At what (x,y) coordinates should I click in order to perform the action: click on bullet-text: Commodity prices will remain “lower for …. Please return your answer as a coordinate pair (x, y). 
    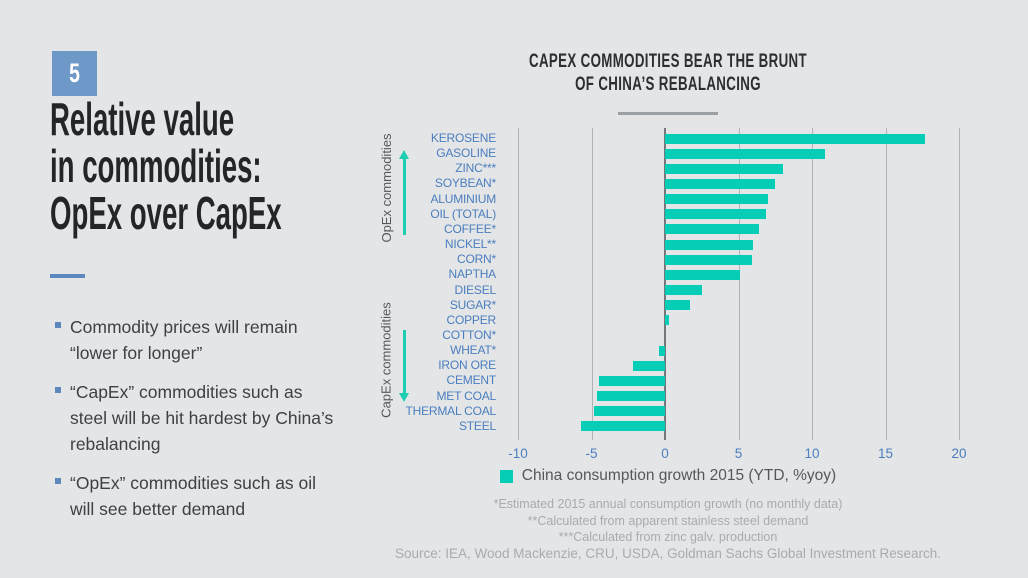
    Looking at the image, I should click on (184, 340).